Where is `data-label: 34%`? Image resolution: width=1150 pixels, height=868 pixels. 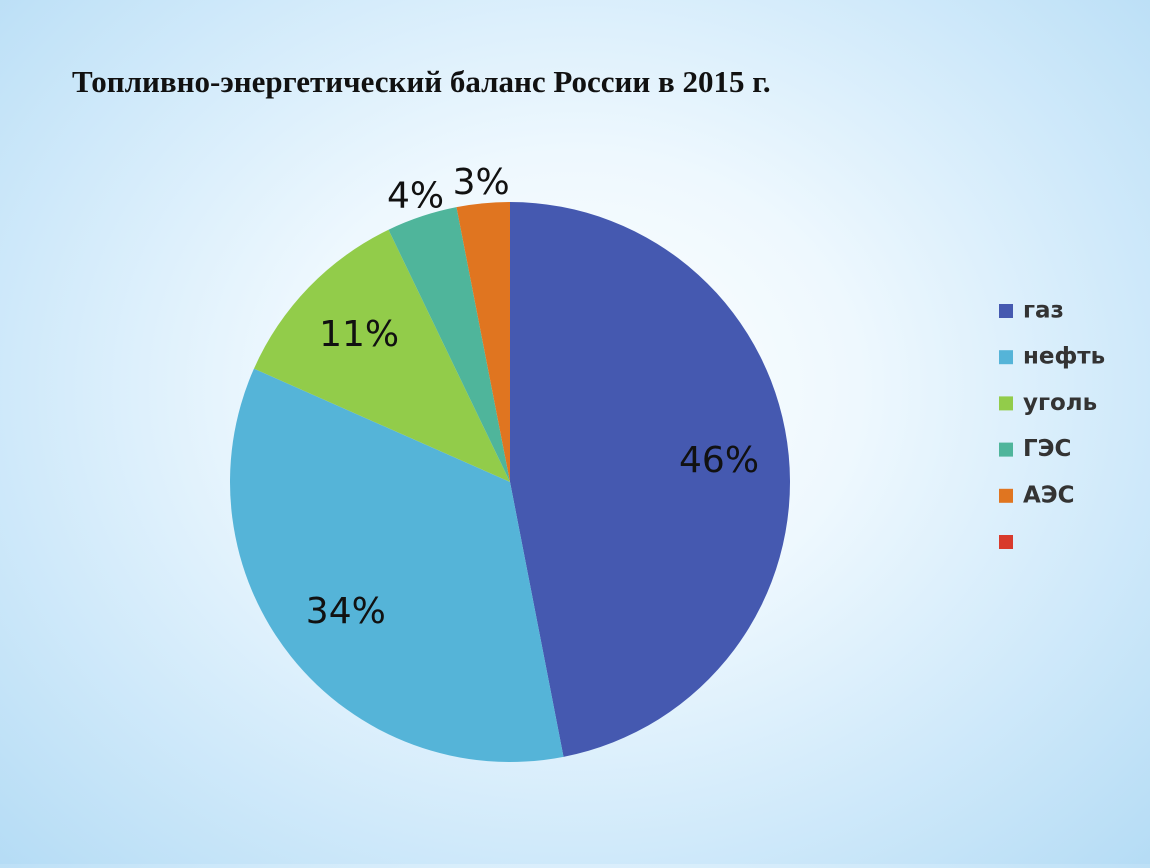
data-label: 34% is located at coordinates (346, 611).